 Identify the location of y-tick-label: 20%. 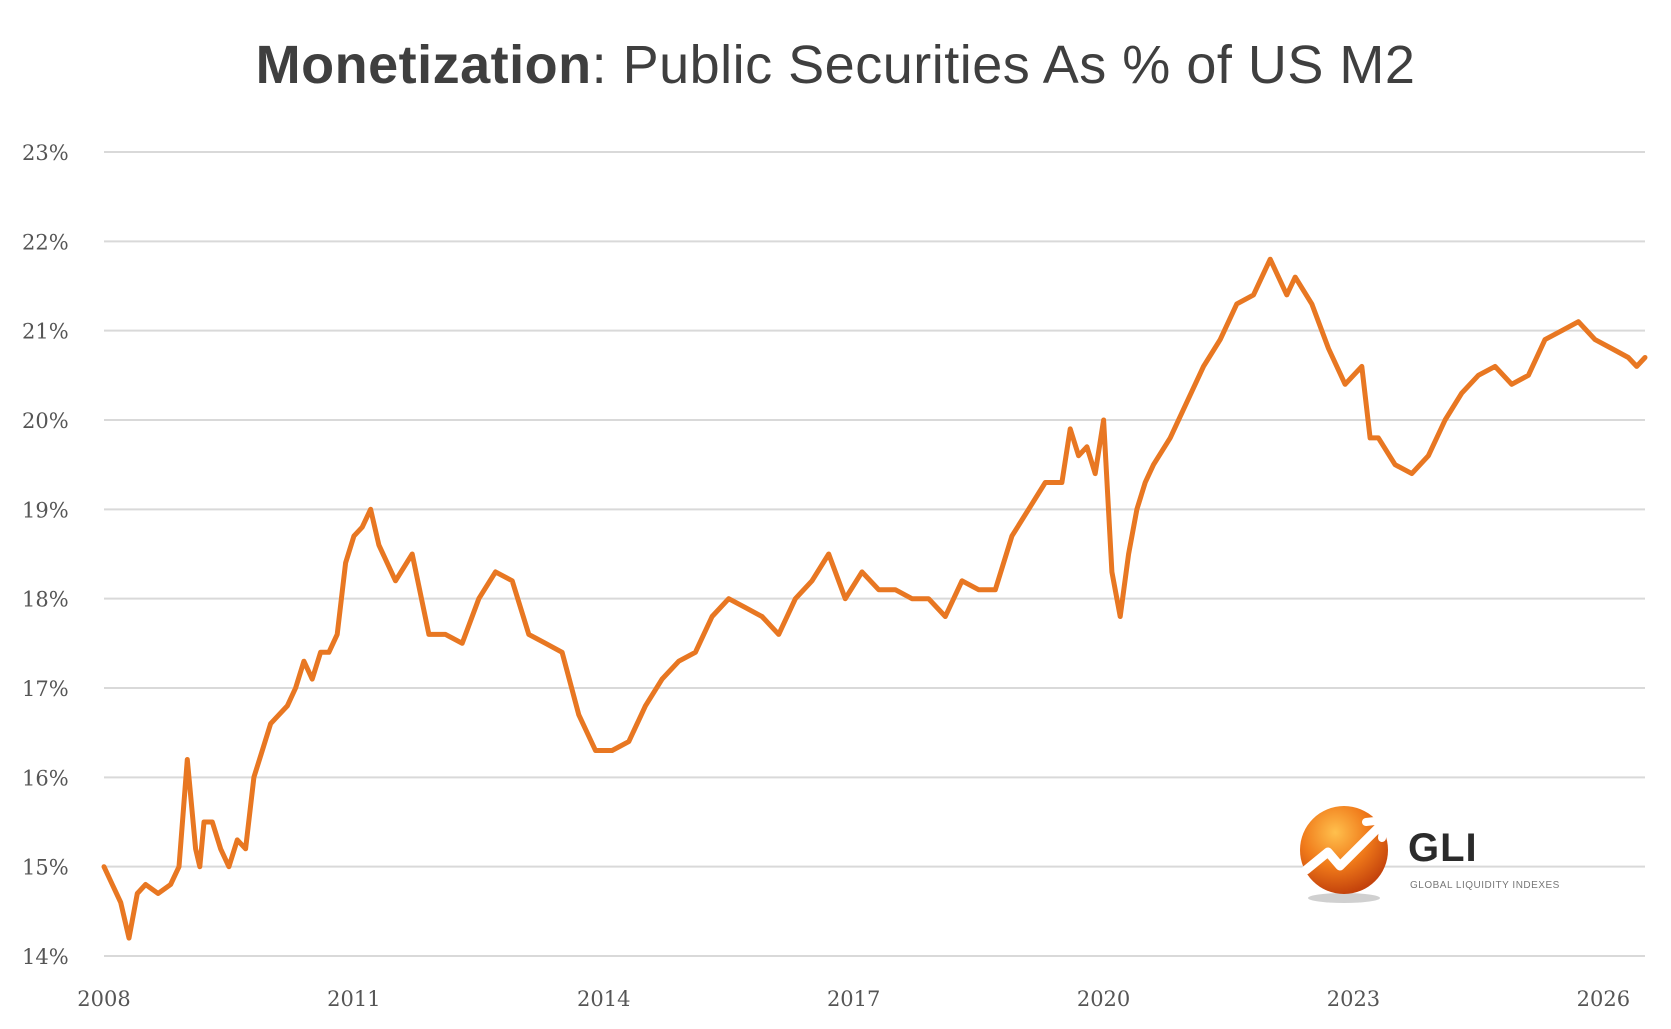
(45, 421).